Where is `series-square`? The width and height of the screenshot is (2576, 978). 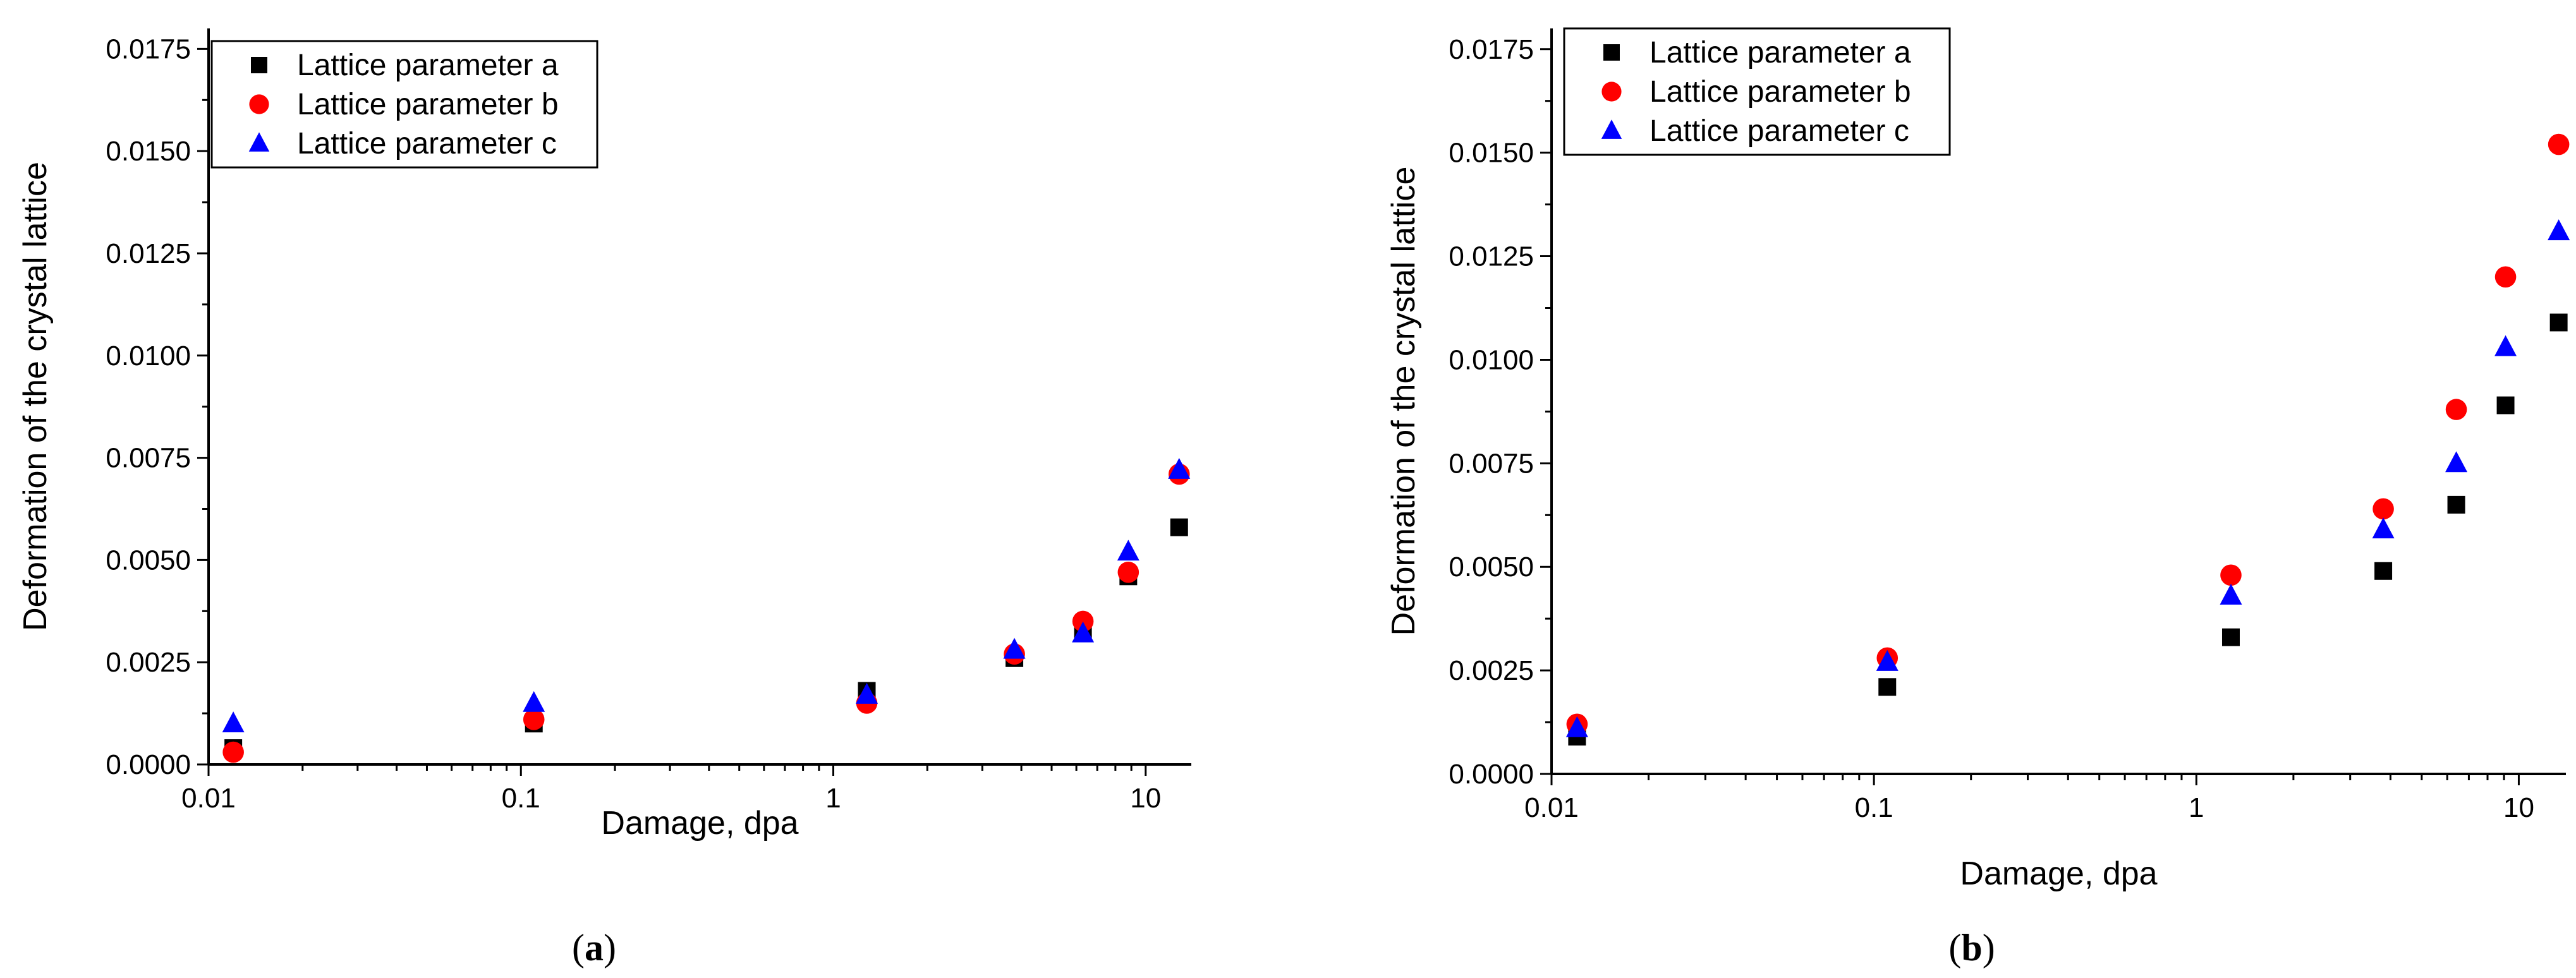
series-square is located at coordinates (706, 638).